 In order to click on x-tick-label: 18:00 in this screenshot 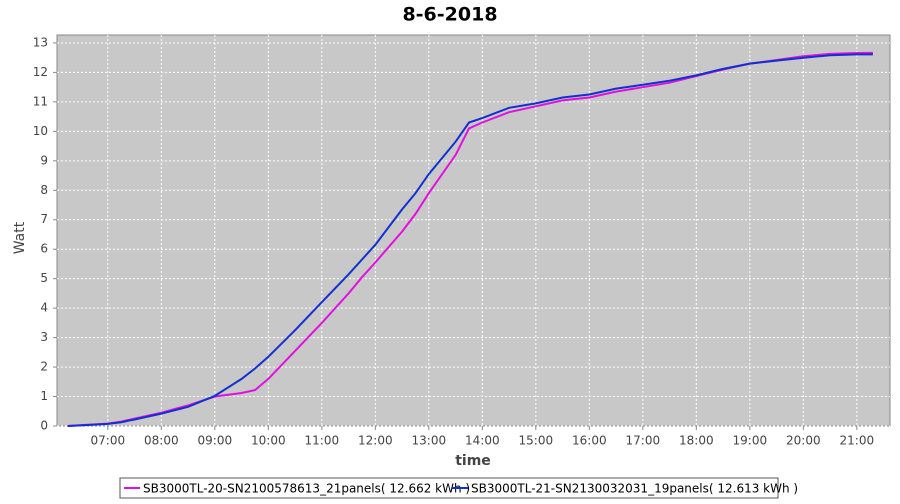, I will do `click(696, 441)`.